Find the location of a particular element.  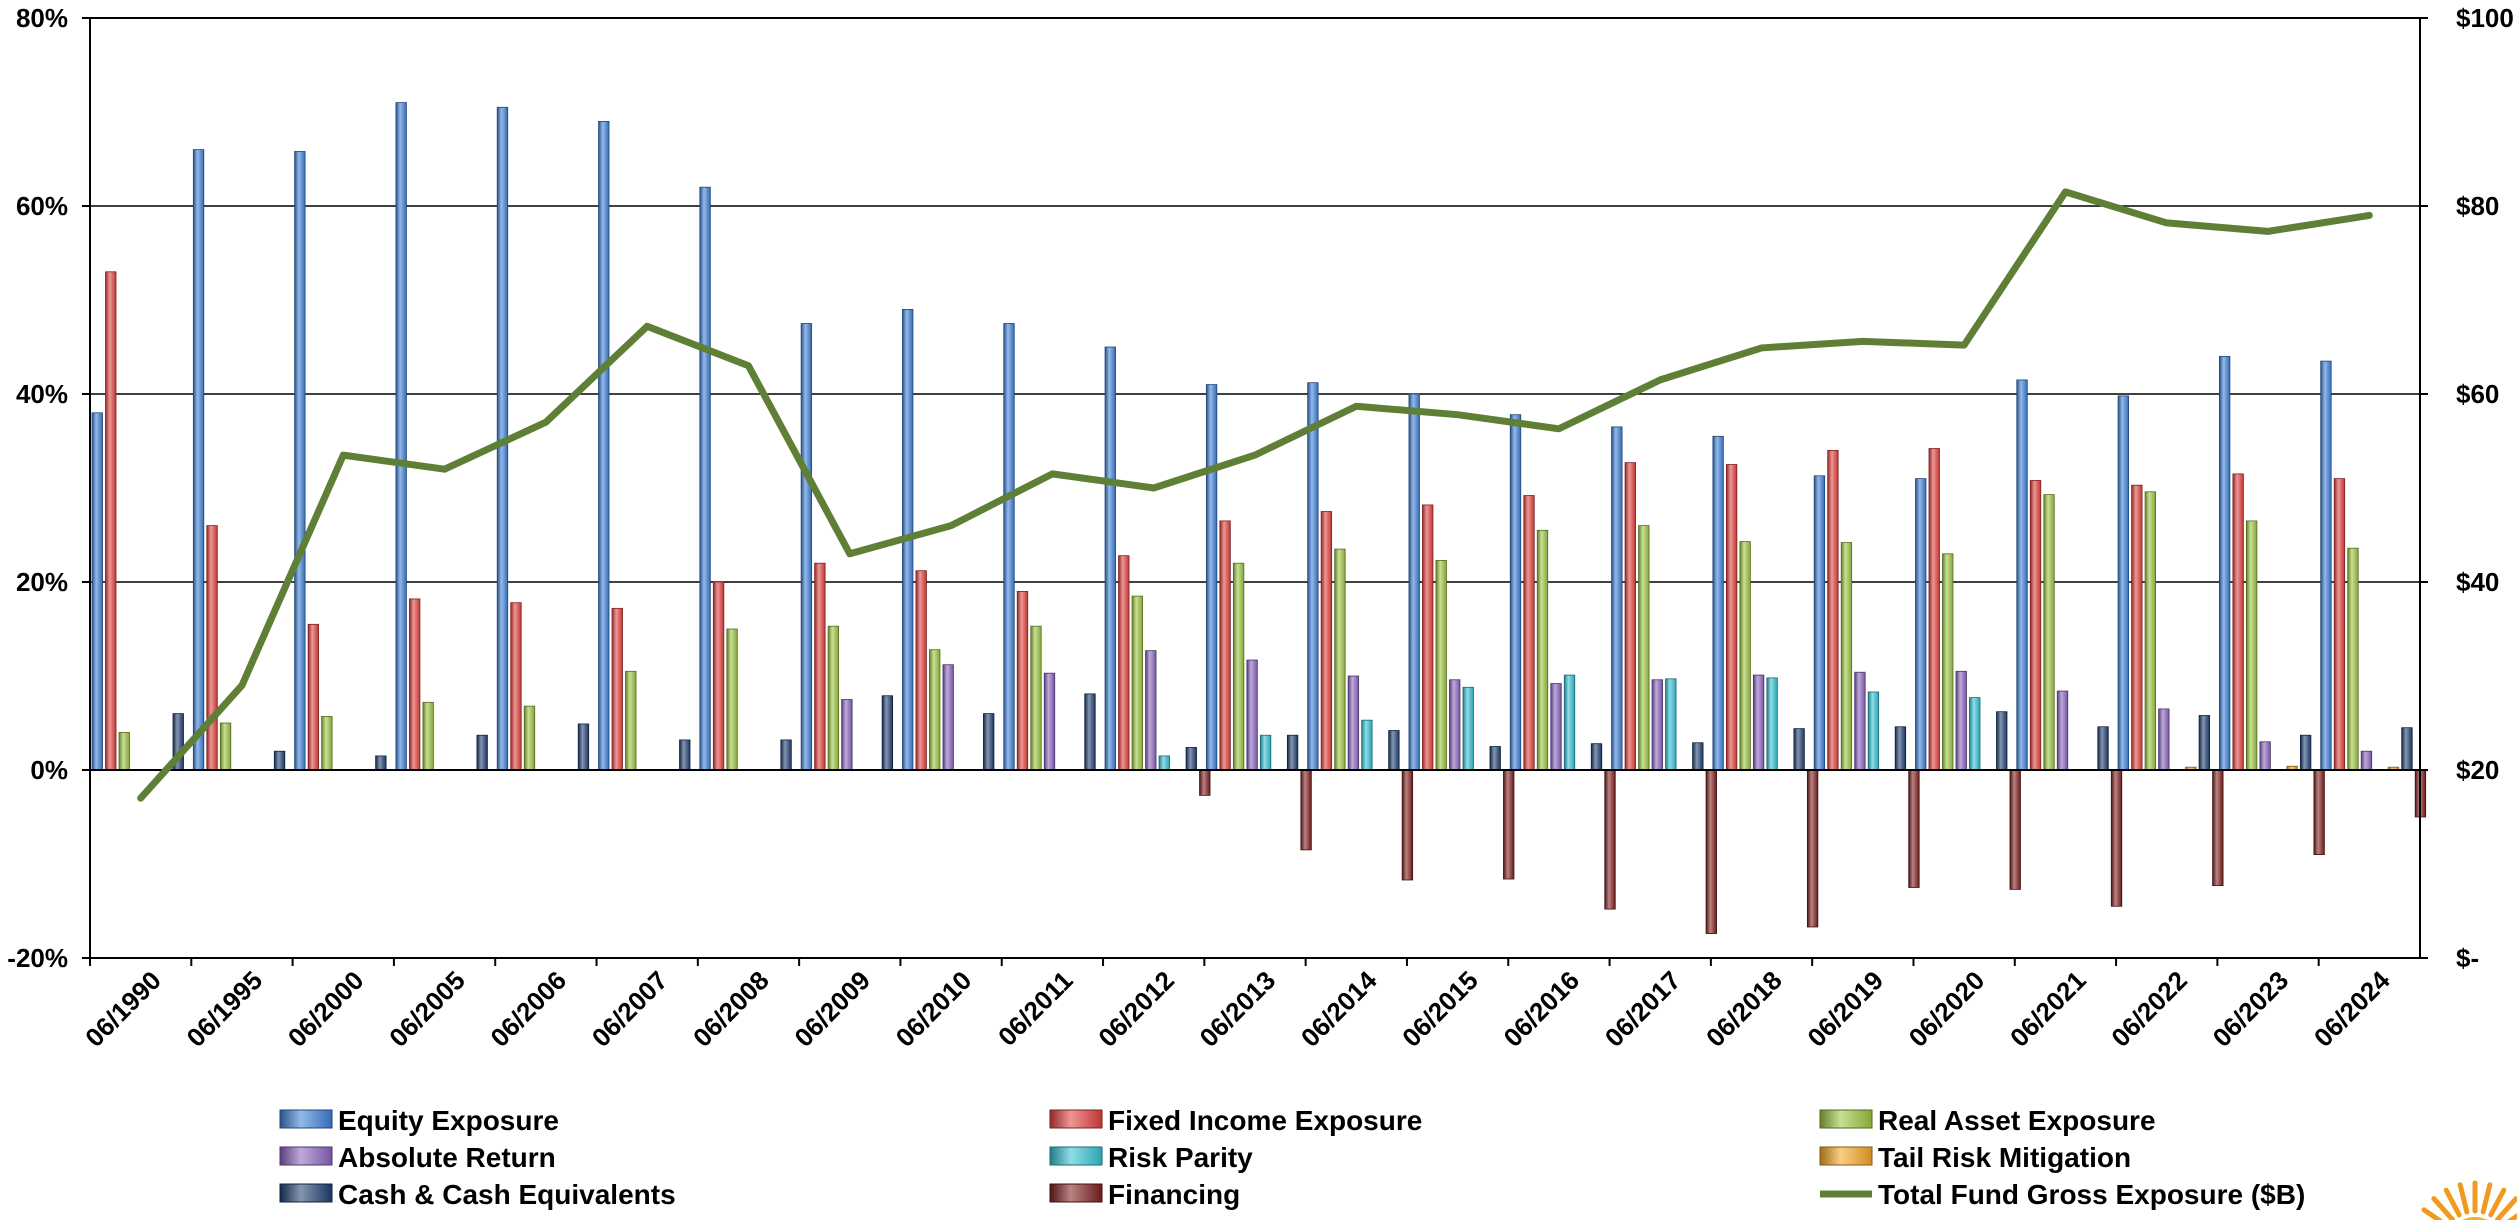

category-label: 06/2017 is located at coordinates (1643, 1009).